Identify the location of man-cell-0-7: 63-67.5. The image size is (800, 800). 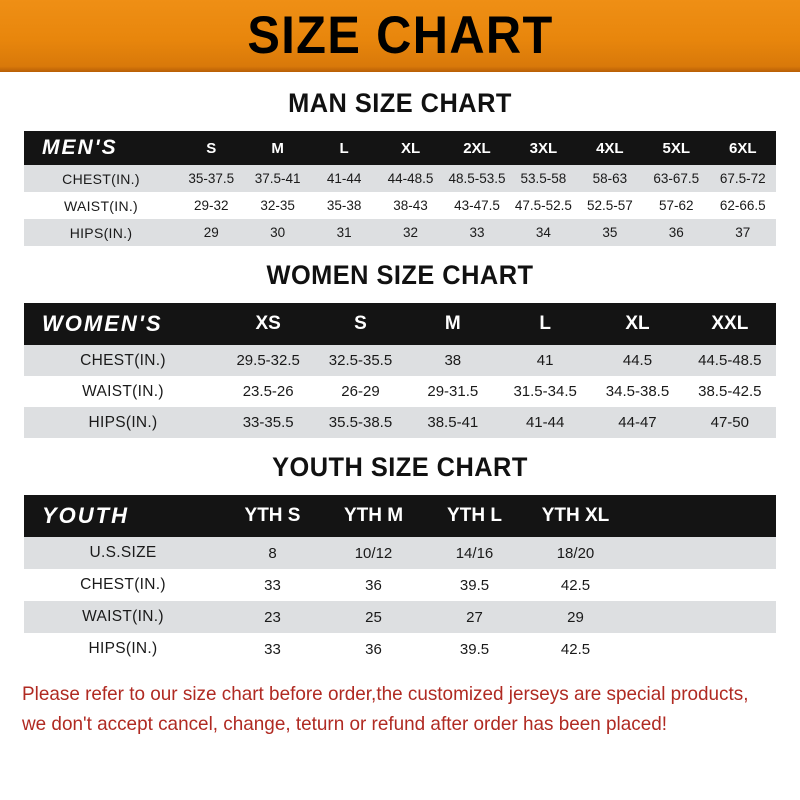
(676, 178).